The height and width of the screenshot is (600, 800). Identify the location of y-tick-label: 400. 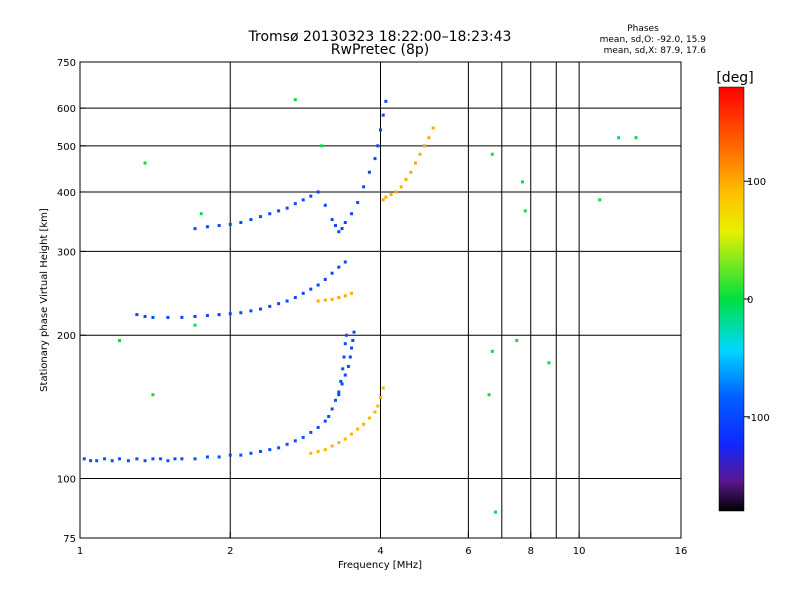
(66, 193).